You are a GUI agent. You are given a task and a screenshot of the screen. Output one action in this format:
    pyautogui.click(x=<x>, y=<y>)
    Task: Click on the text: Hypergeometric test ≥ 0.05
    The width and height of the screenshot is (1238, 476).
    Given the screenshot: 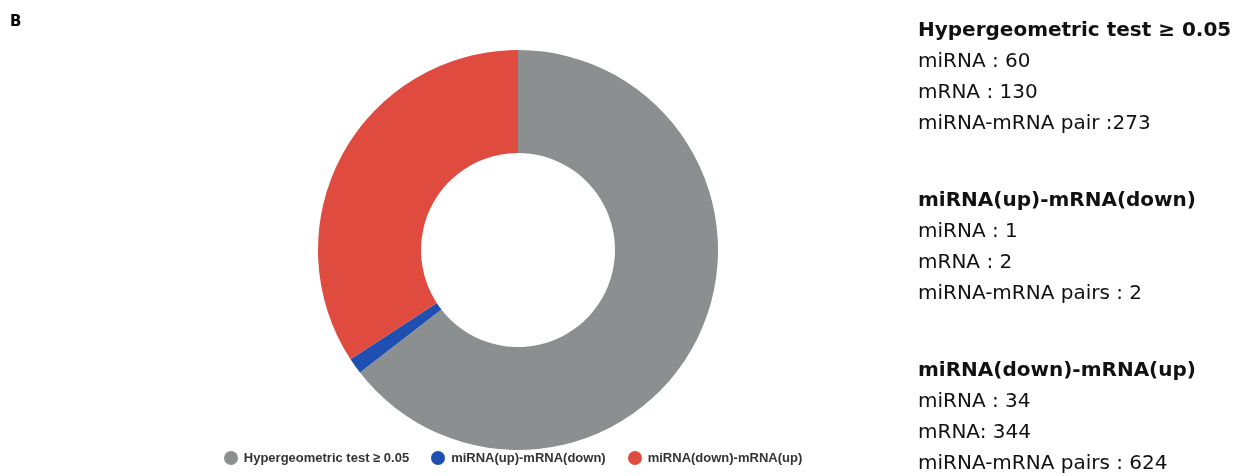 What is the action you would take?
    pyautogui.click(x=1075, y=29)
    